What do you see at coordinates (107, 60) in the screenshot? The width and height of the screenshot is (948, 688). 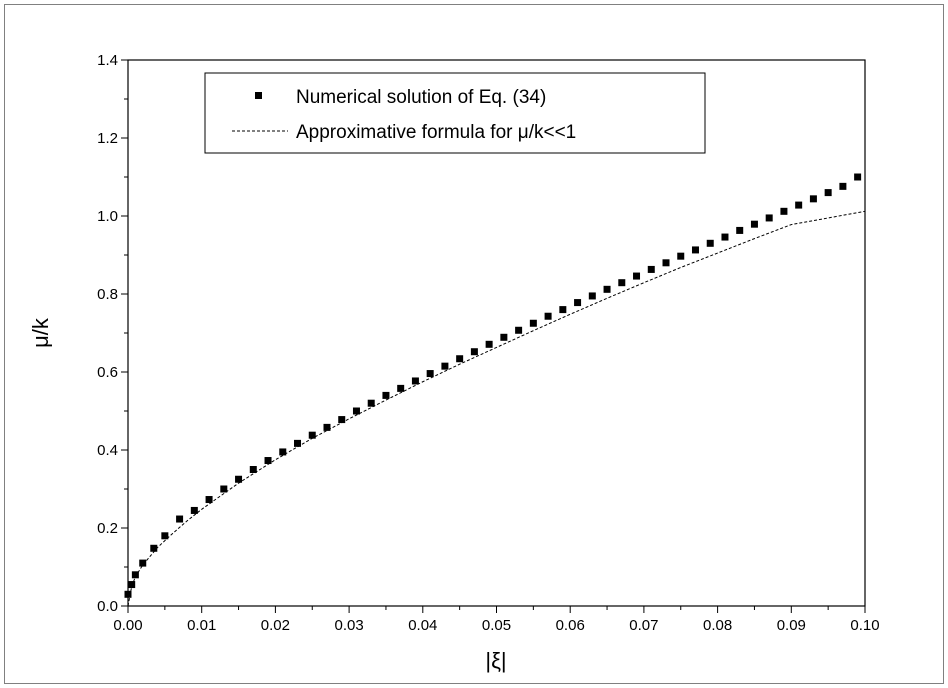 I see `y-tick-label: 1.4` at bounding box center [107, 60].